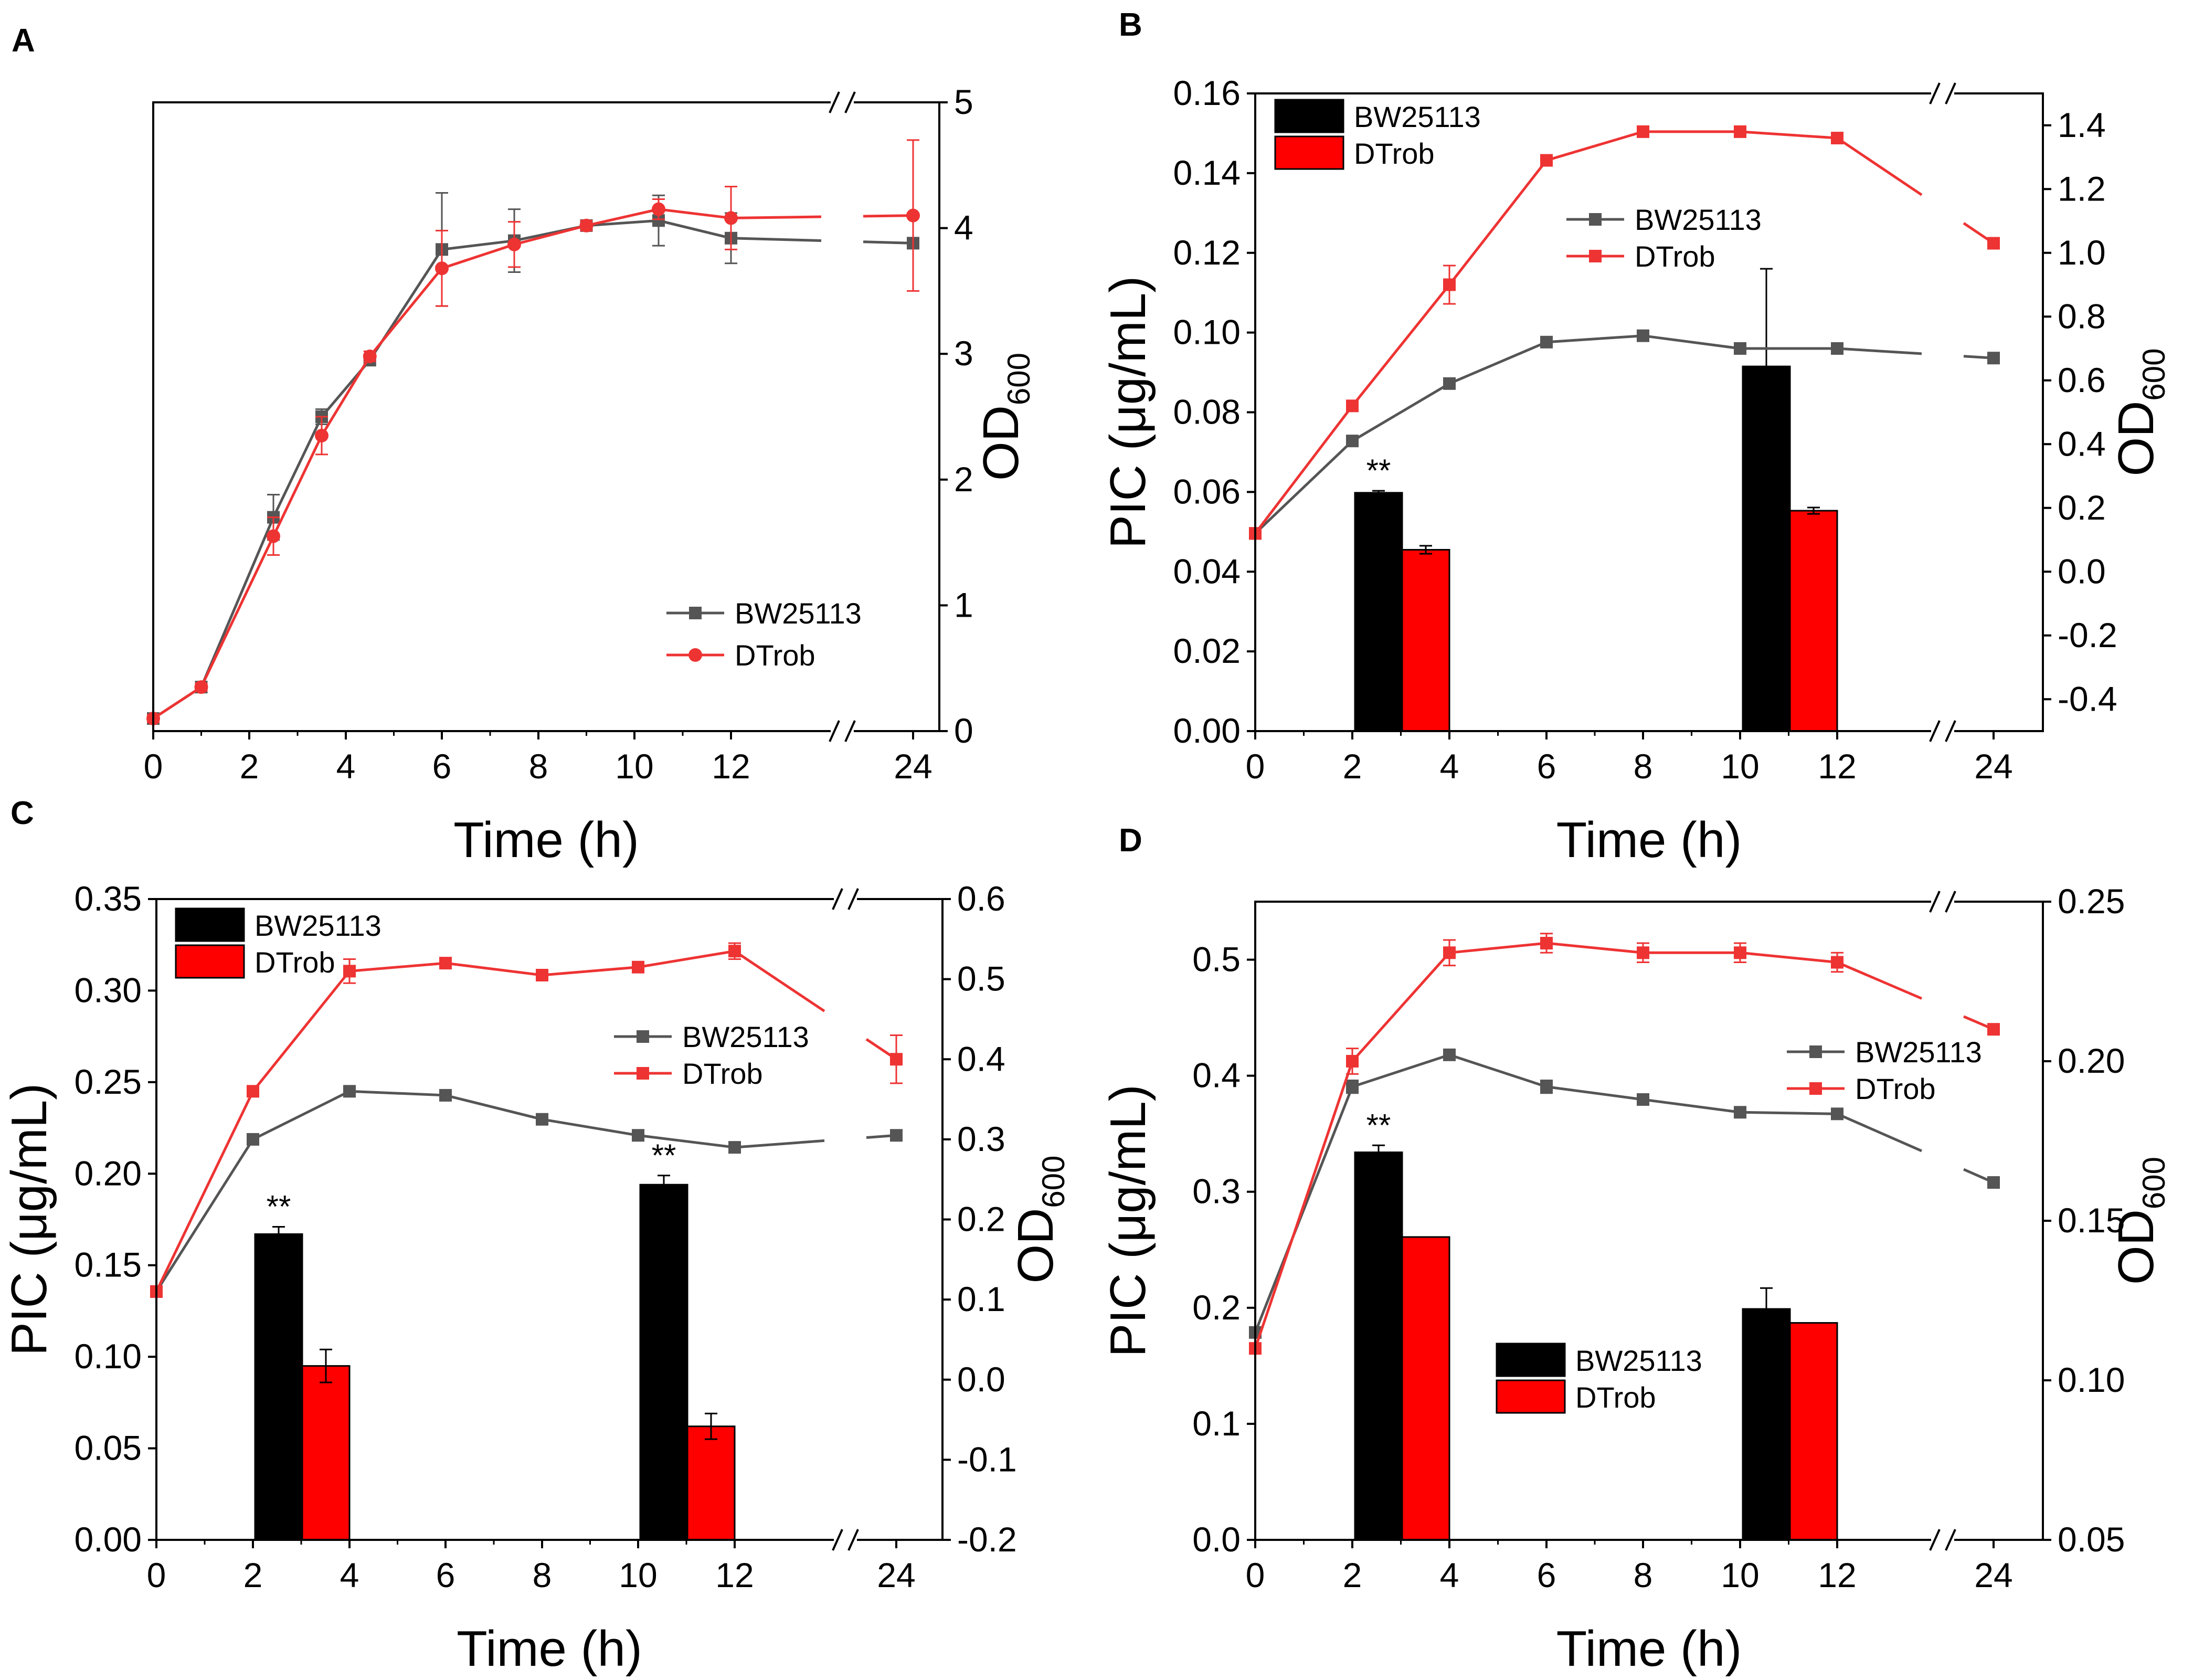 This screenshot has width=2204, height=1680. Describe the element at coordinates (1813, 621) in the screenshot. I see `bar-dtrob-12h` at that location.